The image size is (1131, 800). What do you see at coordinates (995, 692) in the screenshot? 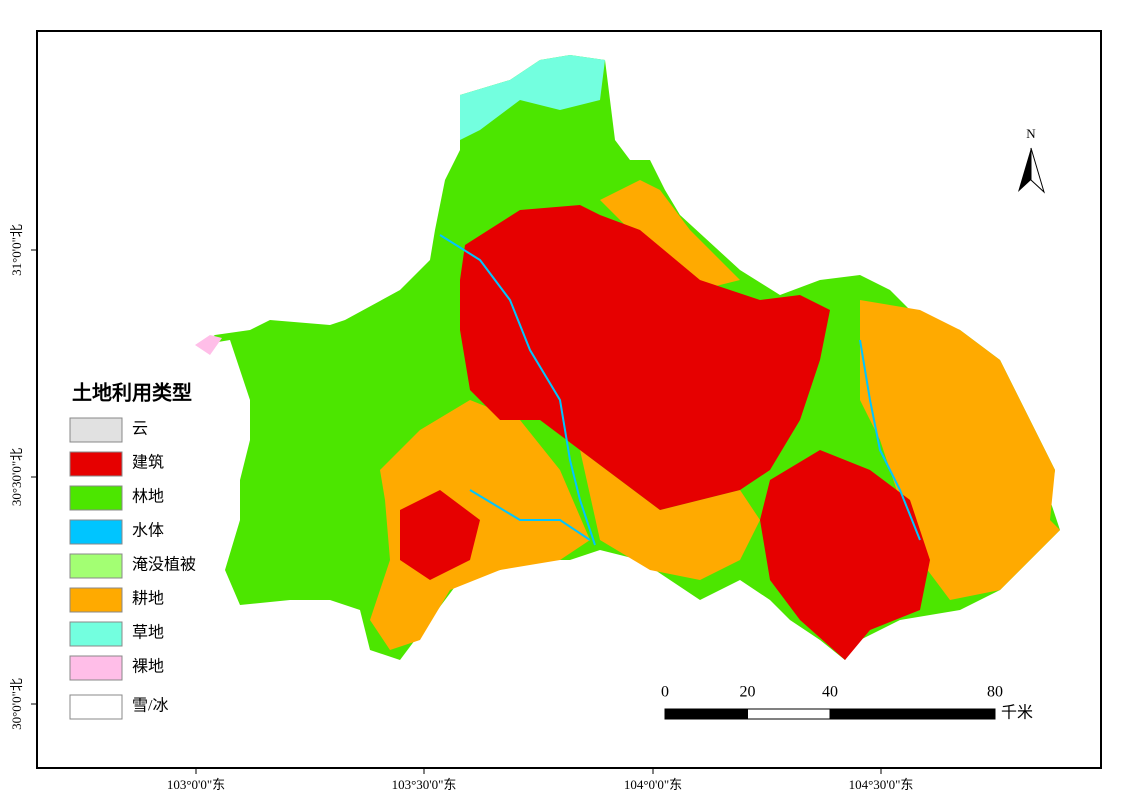
I see `scale-label: 80` at bounding box center [995, 692].